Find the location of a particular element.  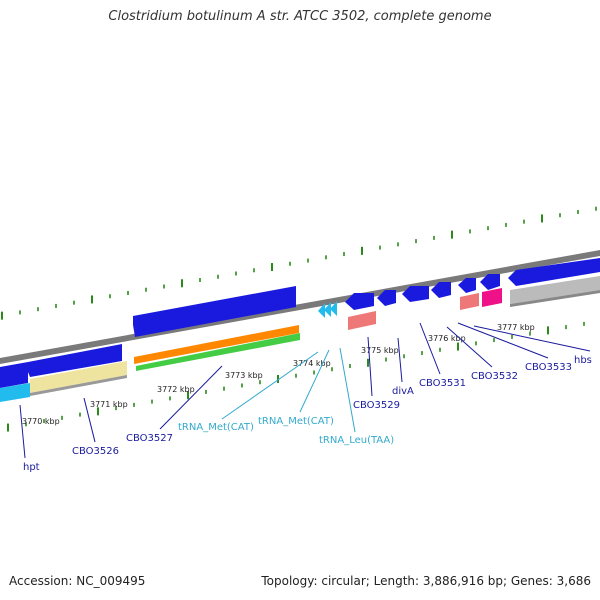

kbp-tick-label: 3776 kbp is located at coordinates (447, 338).